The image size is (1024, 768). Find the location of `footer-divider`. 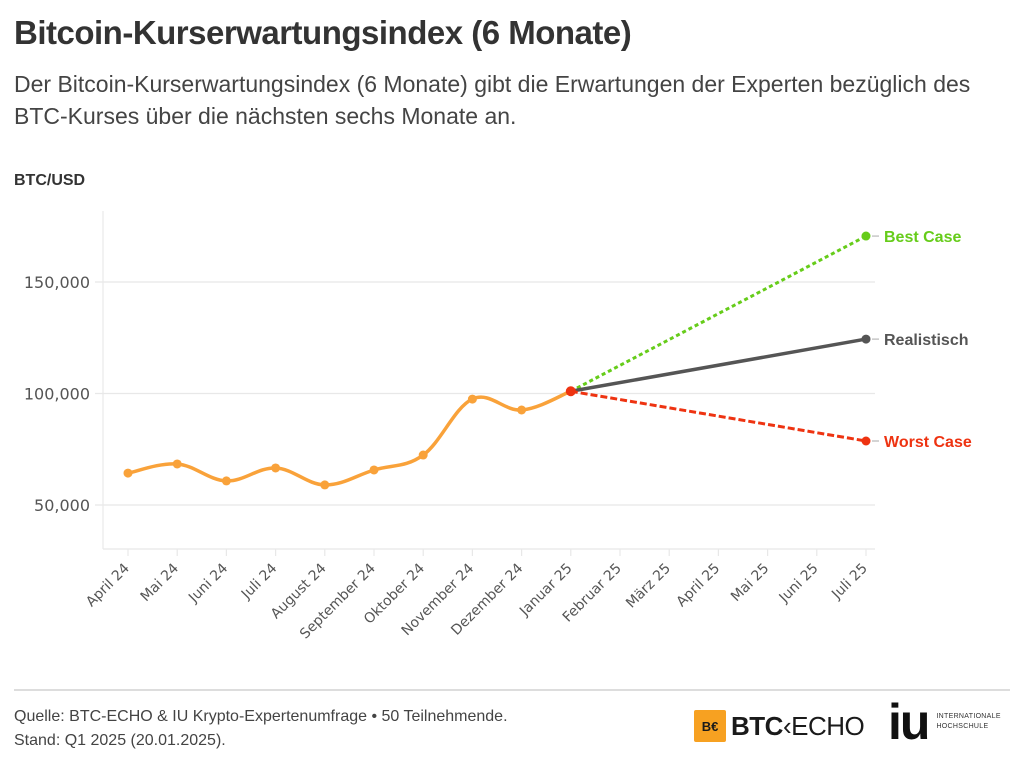

footer-divider is located at coordinates (512, 690).